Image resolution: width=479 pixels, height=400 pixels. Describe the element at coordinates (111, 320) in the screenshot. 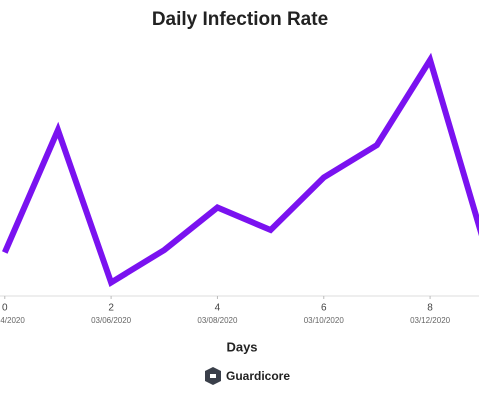

I see `x-tick-date: 03/06/2020` at that location.